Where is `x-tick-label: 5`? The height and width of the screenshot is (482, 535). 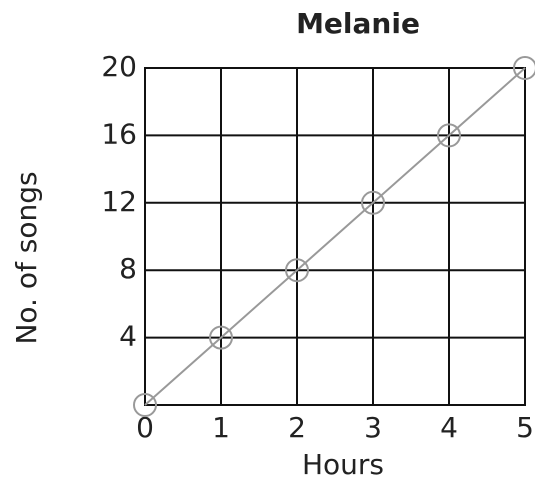 x-tick-label: 5 is located at coordinates (525, 427).